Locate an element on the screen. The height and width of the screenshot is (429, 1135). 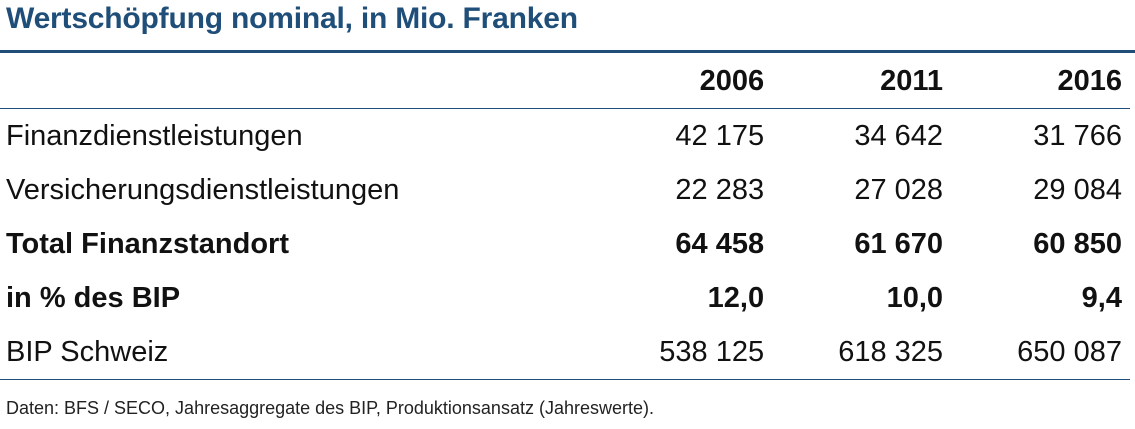
row-label-header is located at coordinates (297, 81).